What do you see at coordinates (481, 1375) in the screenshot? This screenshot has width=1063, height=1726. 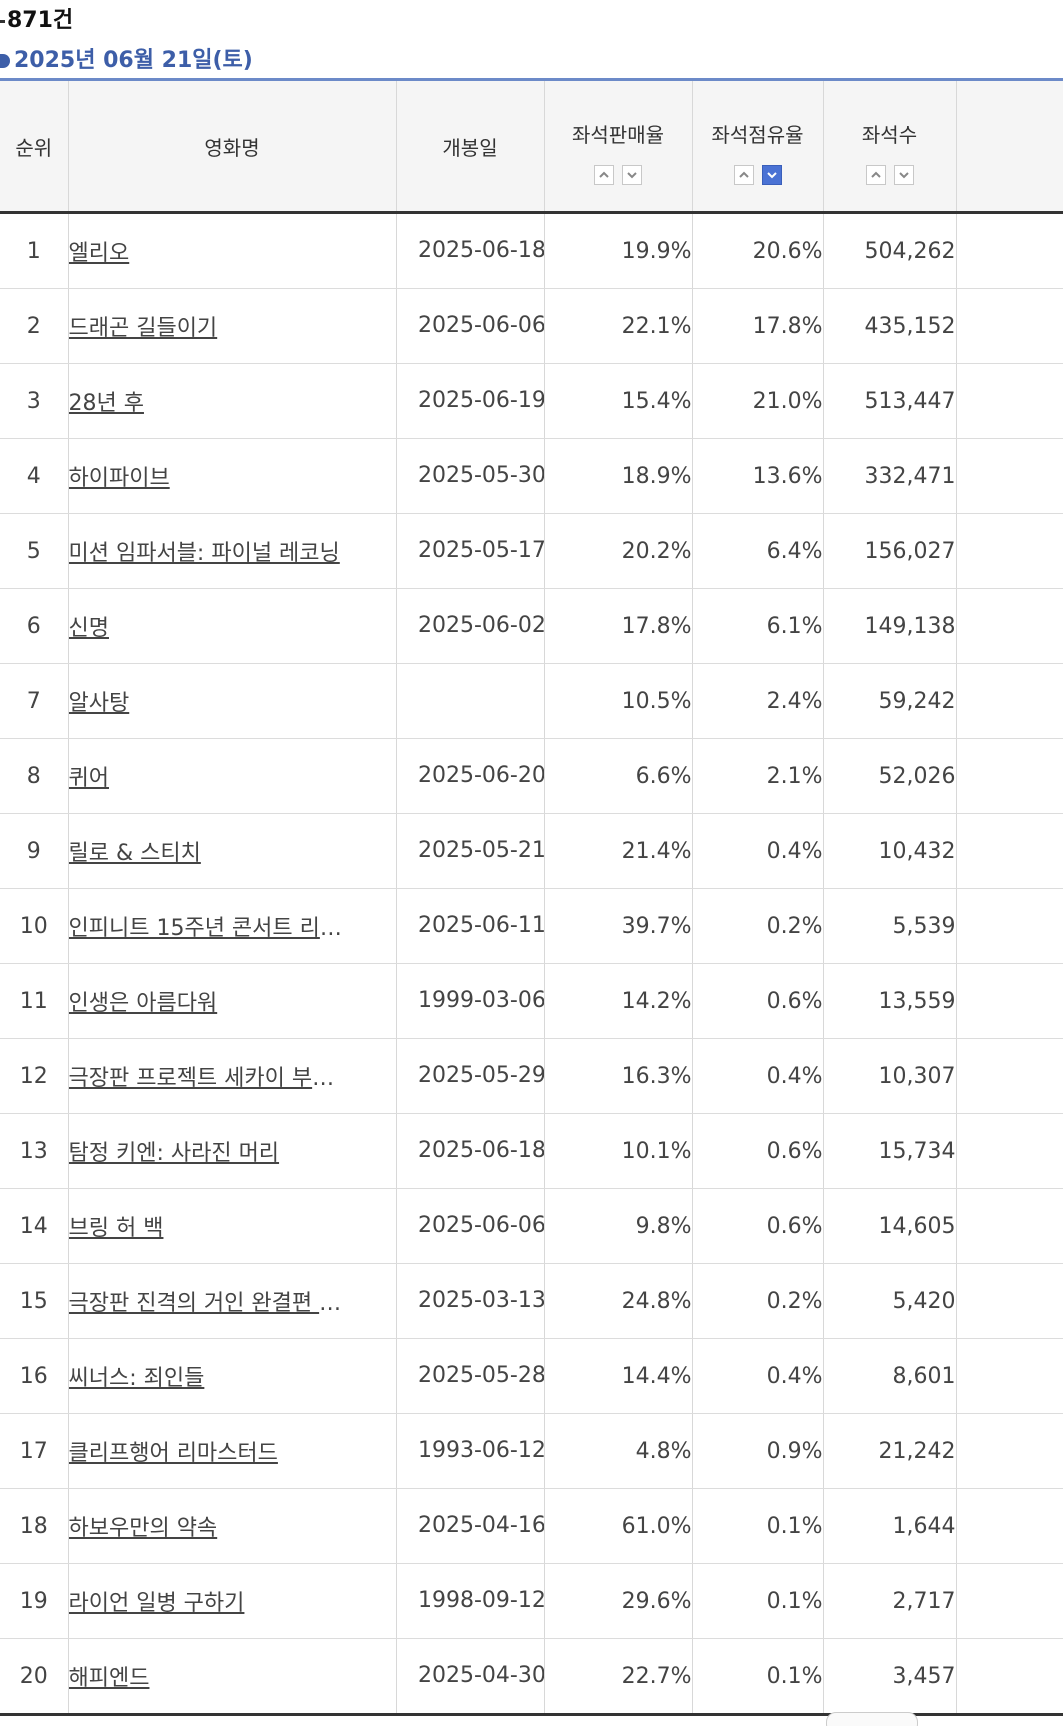 I see `release-date-text: 2025-05-28` at bounding box center [481, 1375].